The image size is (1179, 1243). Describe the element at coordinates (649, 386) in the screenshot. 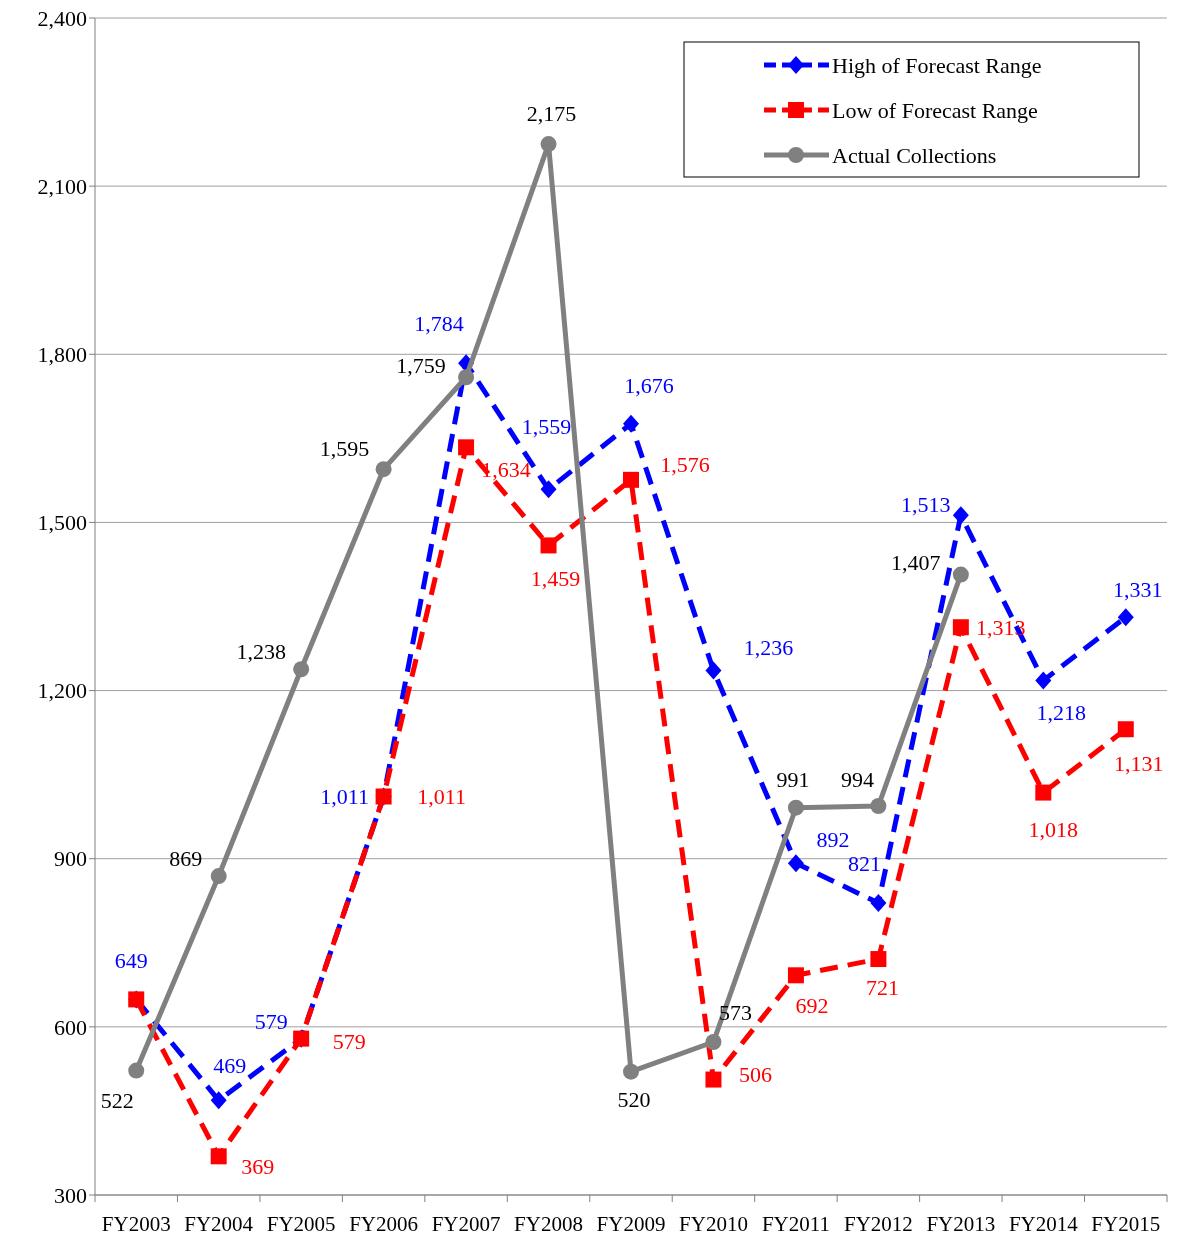

I see `data-label: 1,676` at that location.